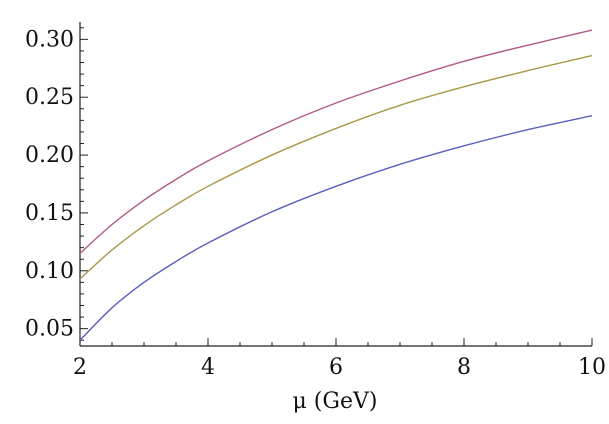 The height and width of the screenshot is (424, 609). What do you see at coordinates (80, 367) in the screenshot?
I see `x-tick-label: 2` at bounding box center [80, 367].